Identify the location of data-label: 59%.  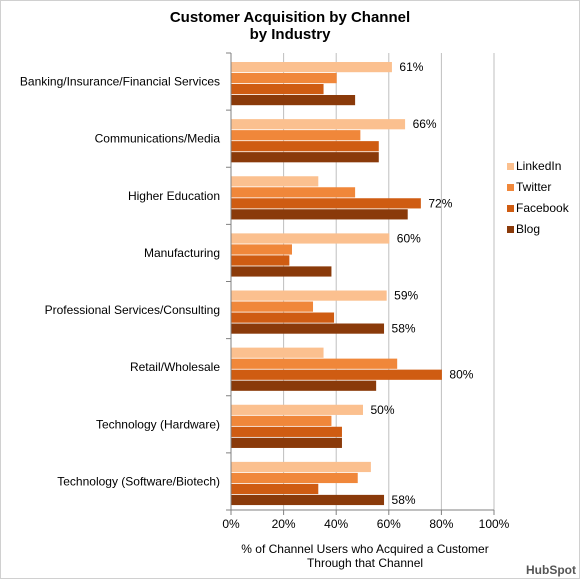
(406, 296).